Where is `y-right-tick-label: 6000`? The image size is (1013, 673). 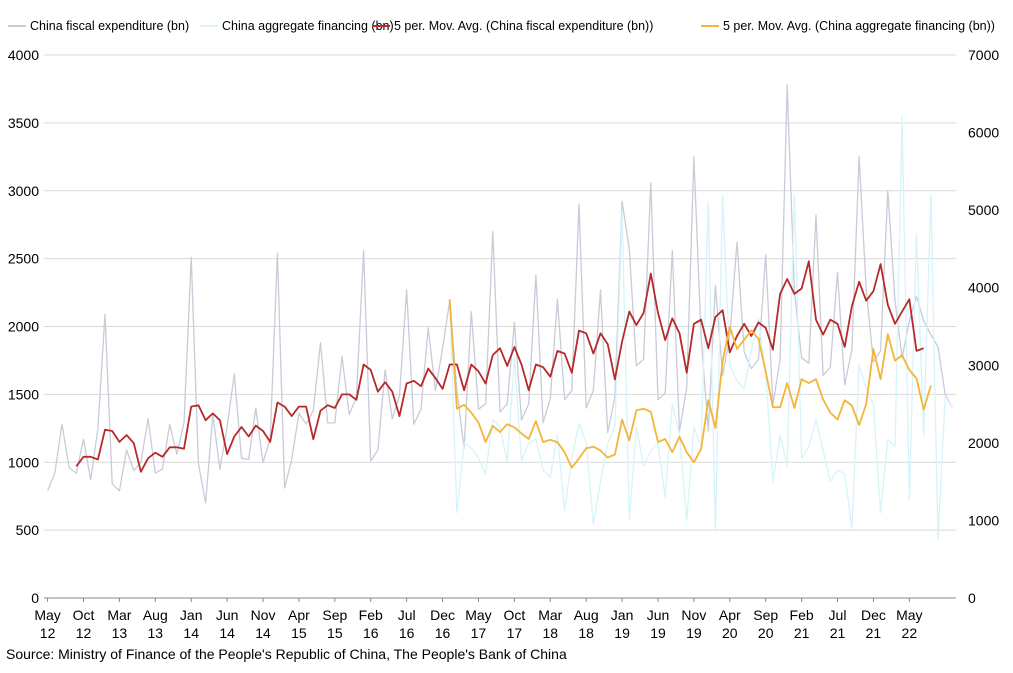 y-right-tick-label: 6000 is located at coordinates (983, 133).